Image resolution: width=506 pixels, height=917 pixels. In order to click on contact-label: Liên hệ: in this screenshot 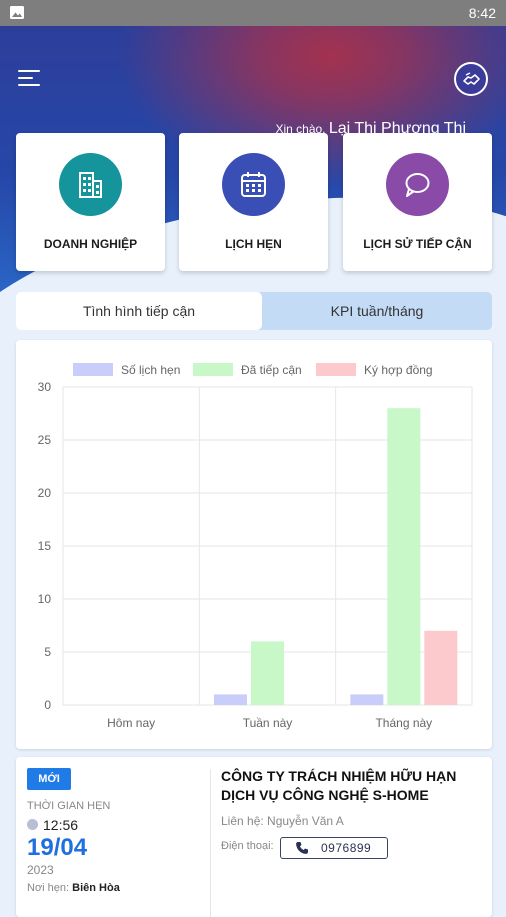, I will do `click(242, 821)`.